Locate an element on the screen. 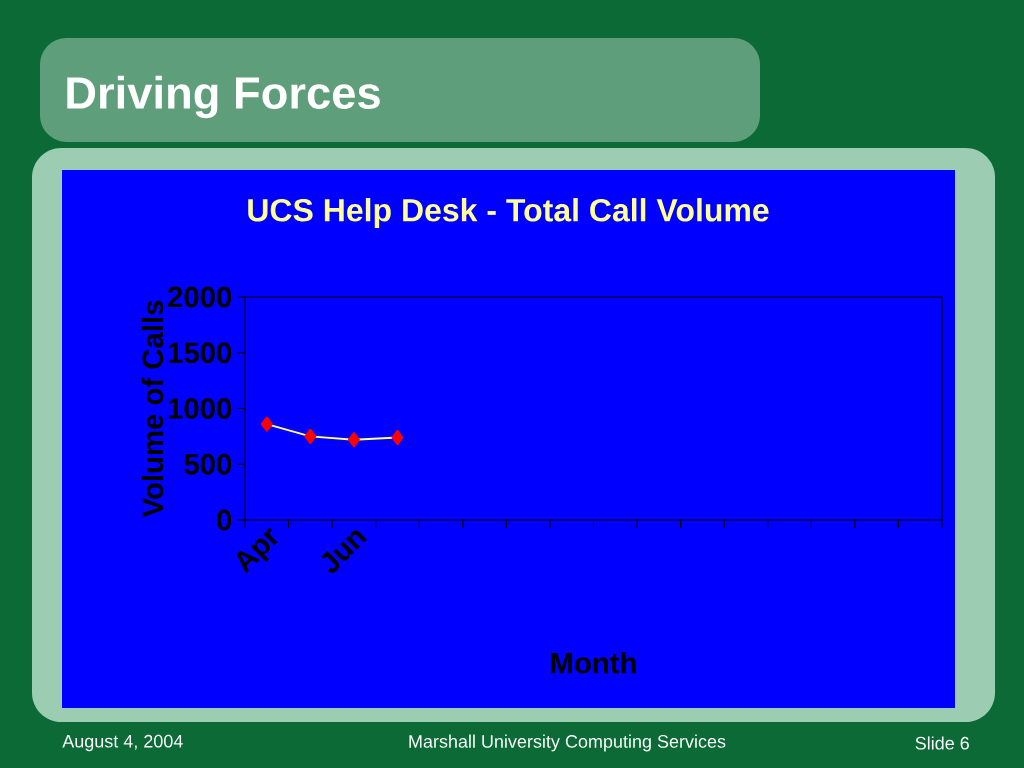  x-tick-label: Jun is located at coordinates (344, 551).